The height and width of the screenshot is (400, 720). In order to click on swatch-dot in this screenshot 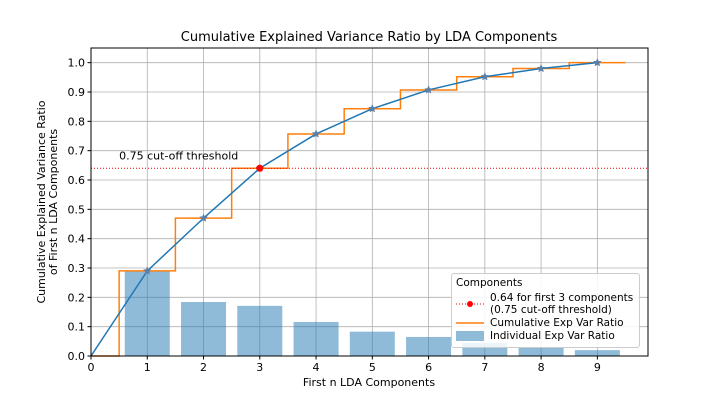, I will do `click(470, 304)`.